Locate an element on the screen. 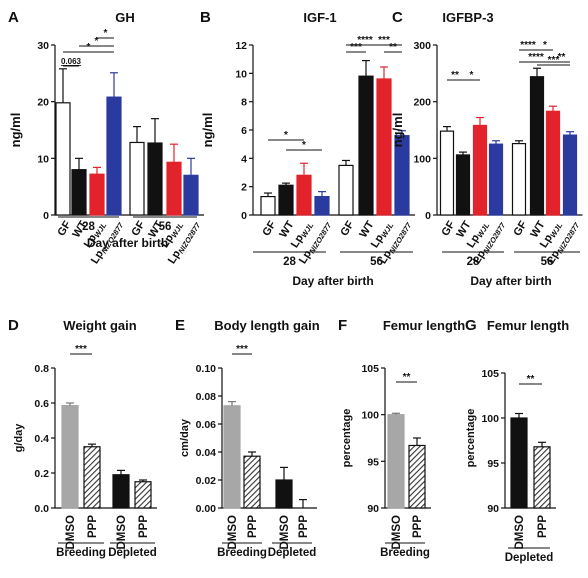 Image resolution: width=588 pixels, height=578 pixels. y-tick-label: 95 is located at coordinates (493, 464).